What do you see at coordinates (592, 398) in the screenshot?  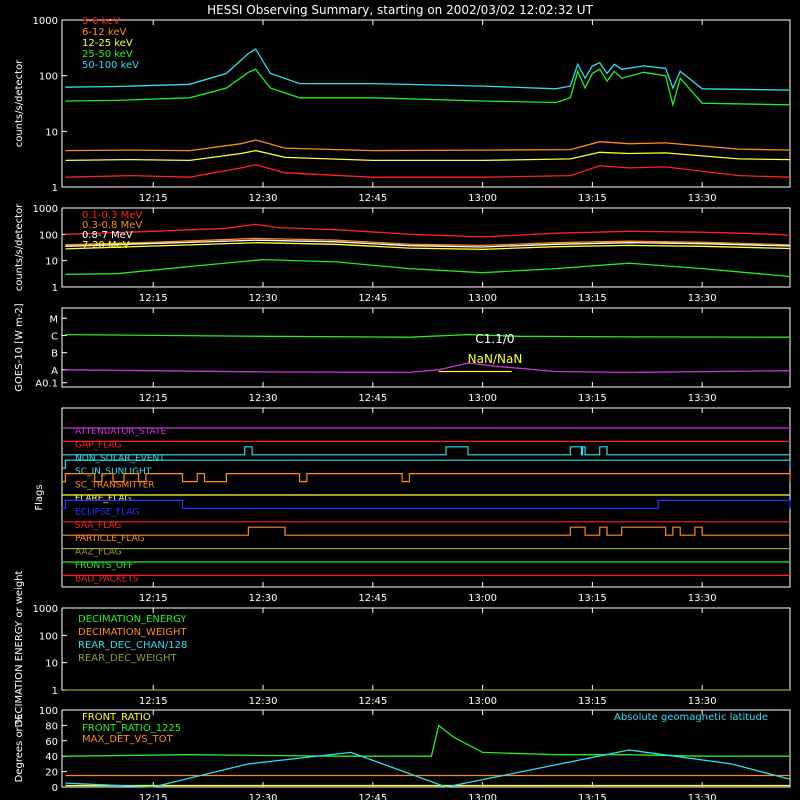 I see `panel-goes-xtick-label: 13:15` at bounding box center [592, 398].